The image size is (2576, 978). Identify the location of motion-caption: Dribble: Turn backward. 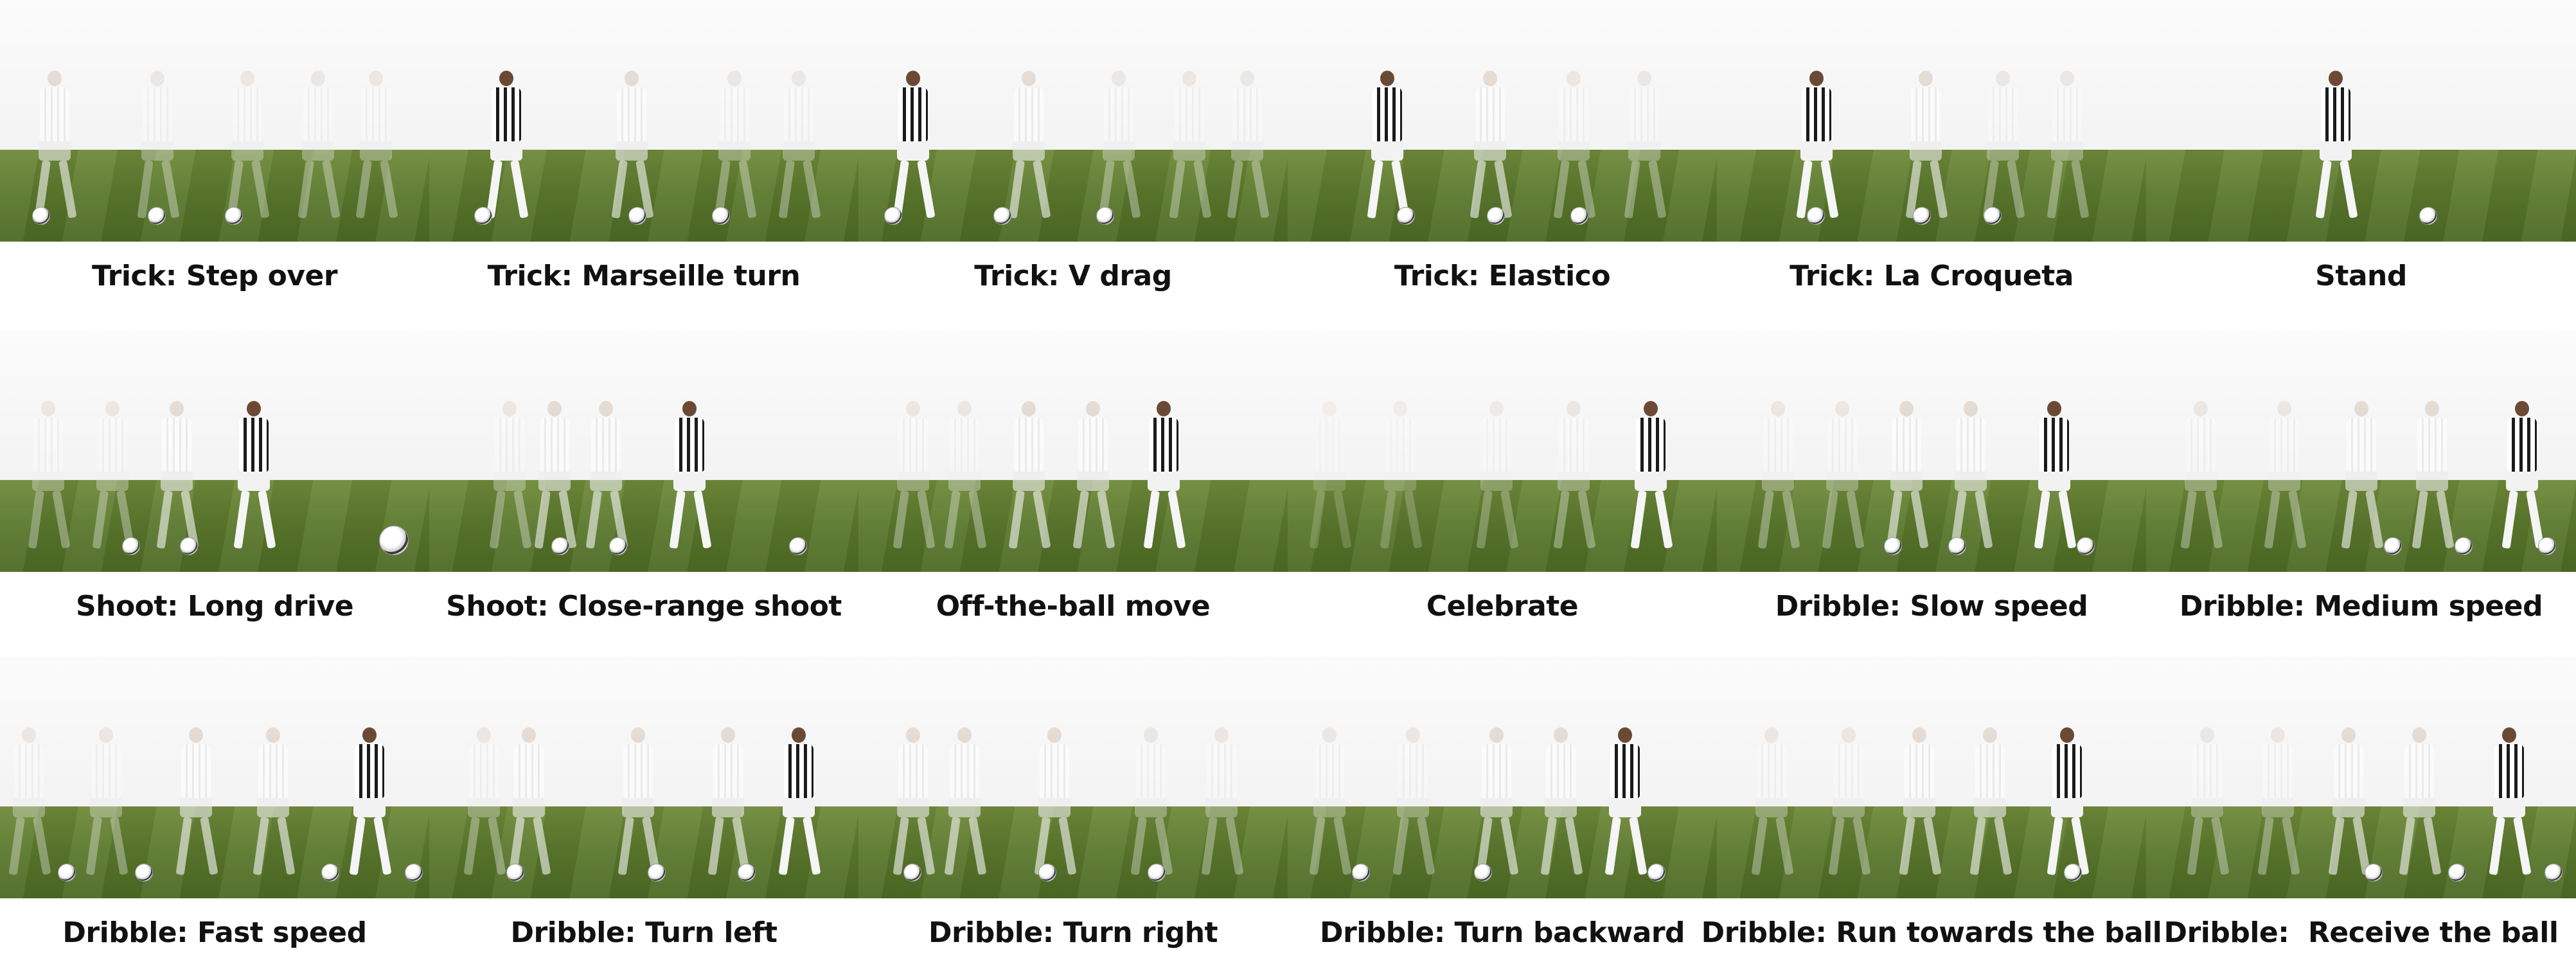
(1502, 933).